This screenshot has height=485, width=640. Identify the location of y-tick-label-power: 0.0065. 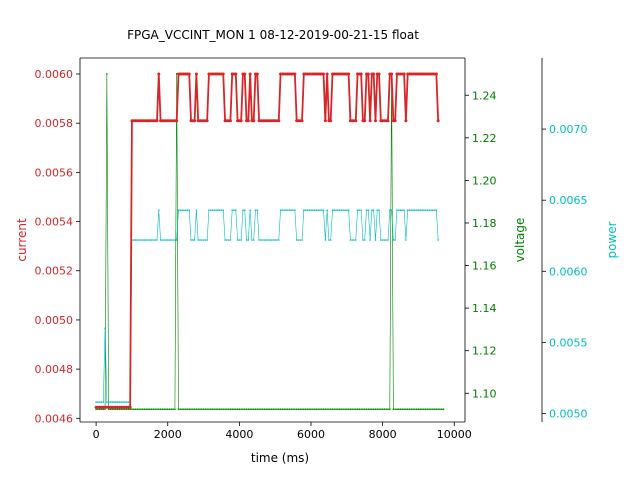
(568, 200).